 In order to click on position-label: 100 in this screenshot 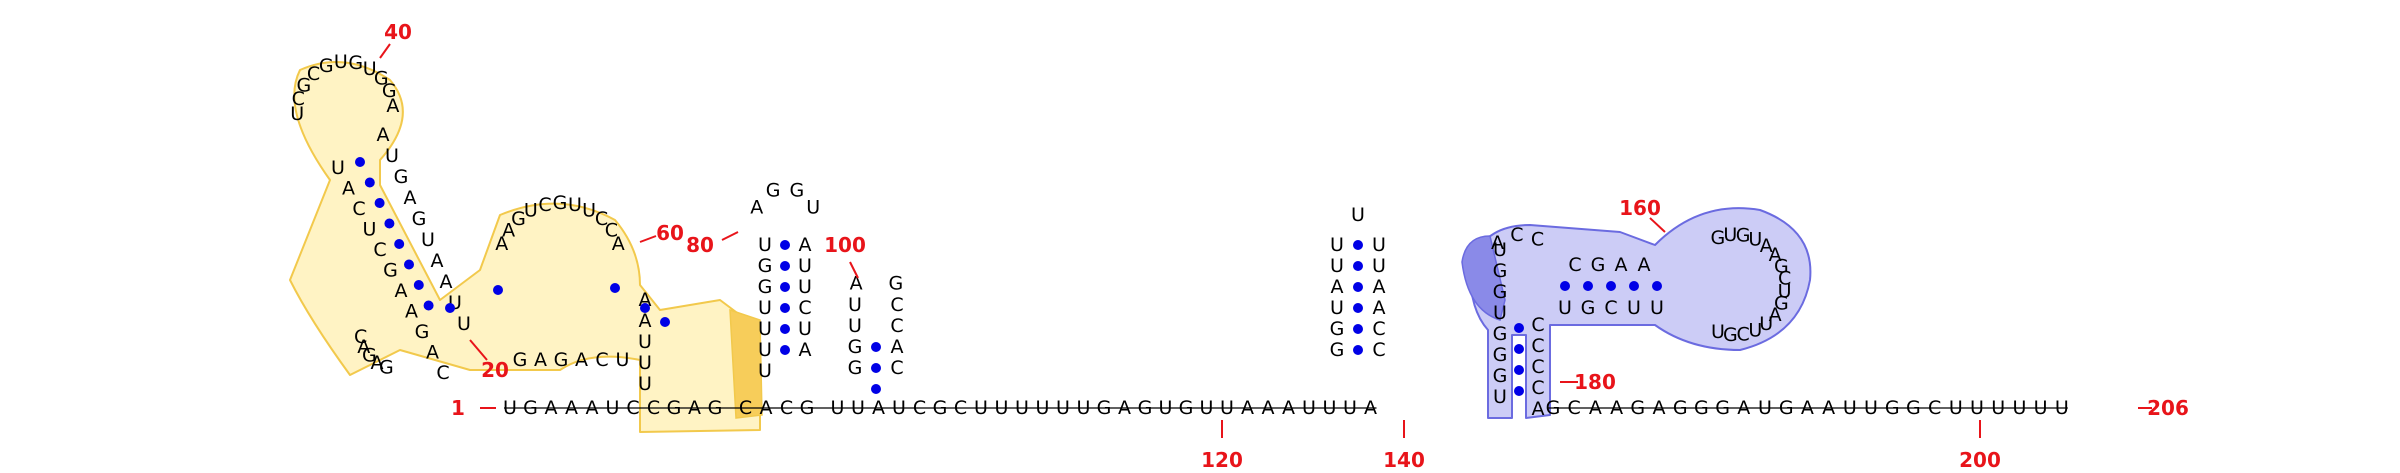, I will do `click(845, 245)`.